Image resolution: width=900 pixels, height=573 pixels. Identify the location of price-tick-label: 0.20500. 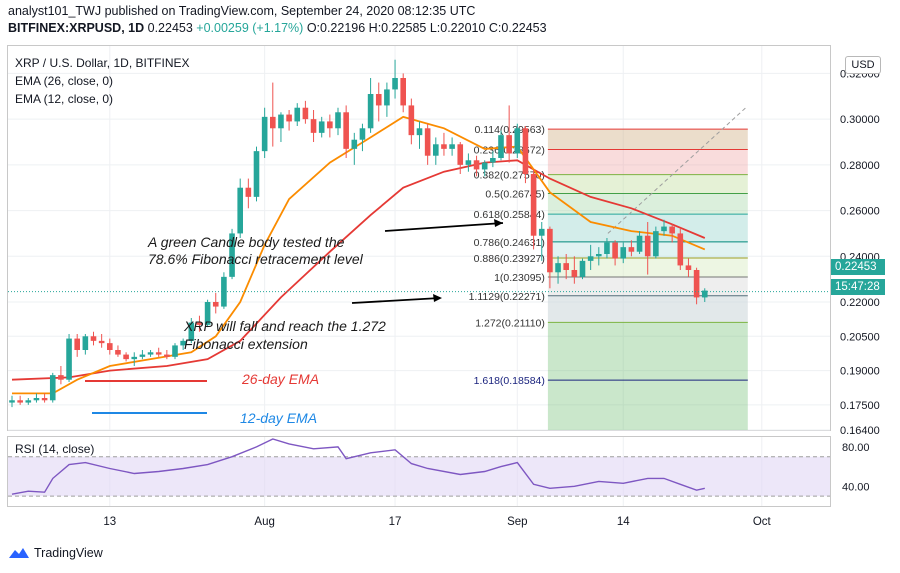
(860, 337).